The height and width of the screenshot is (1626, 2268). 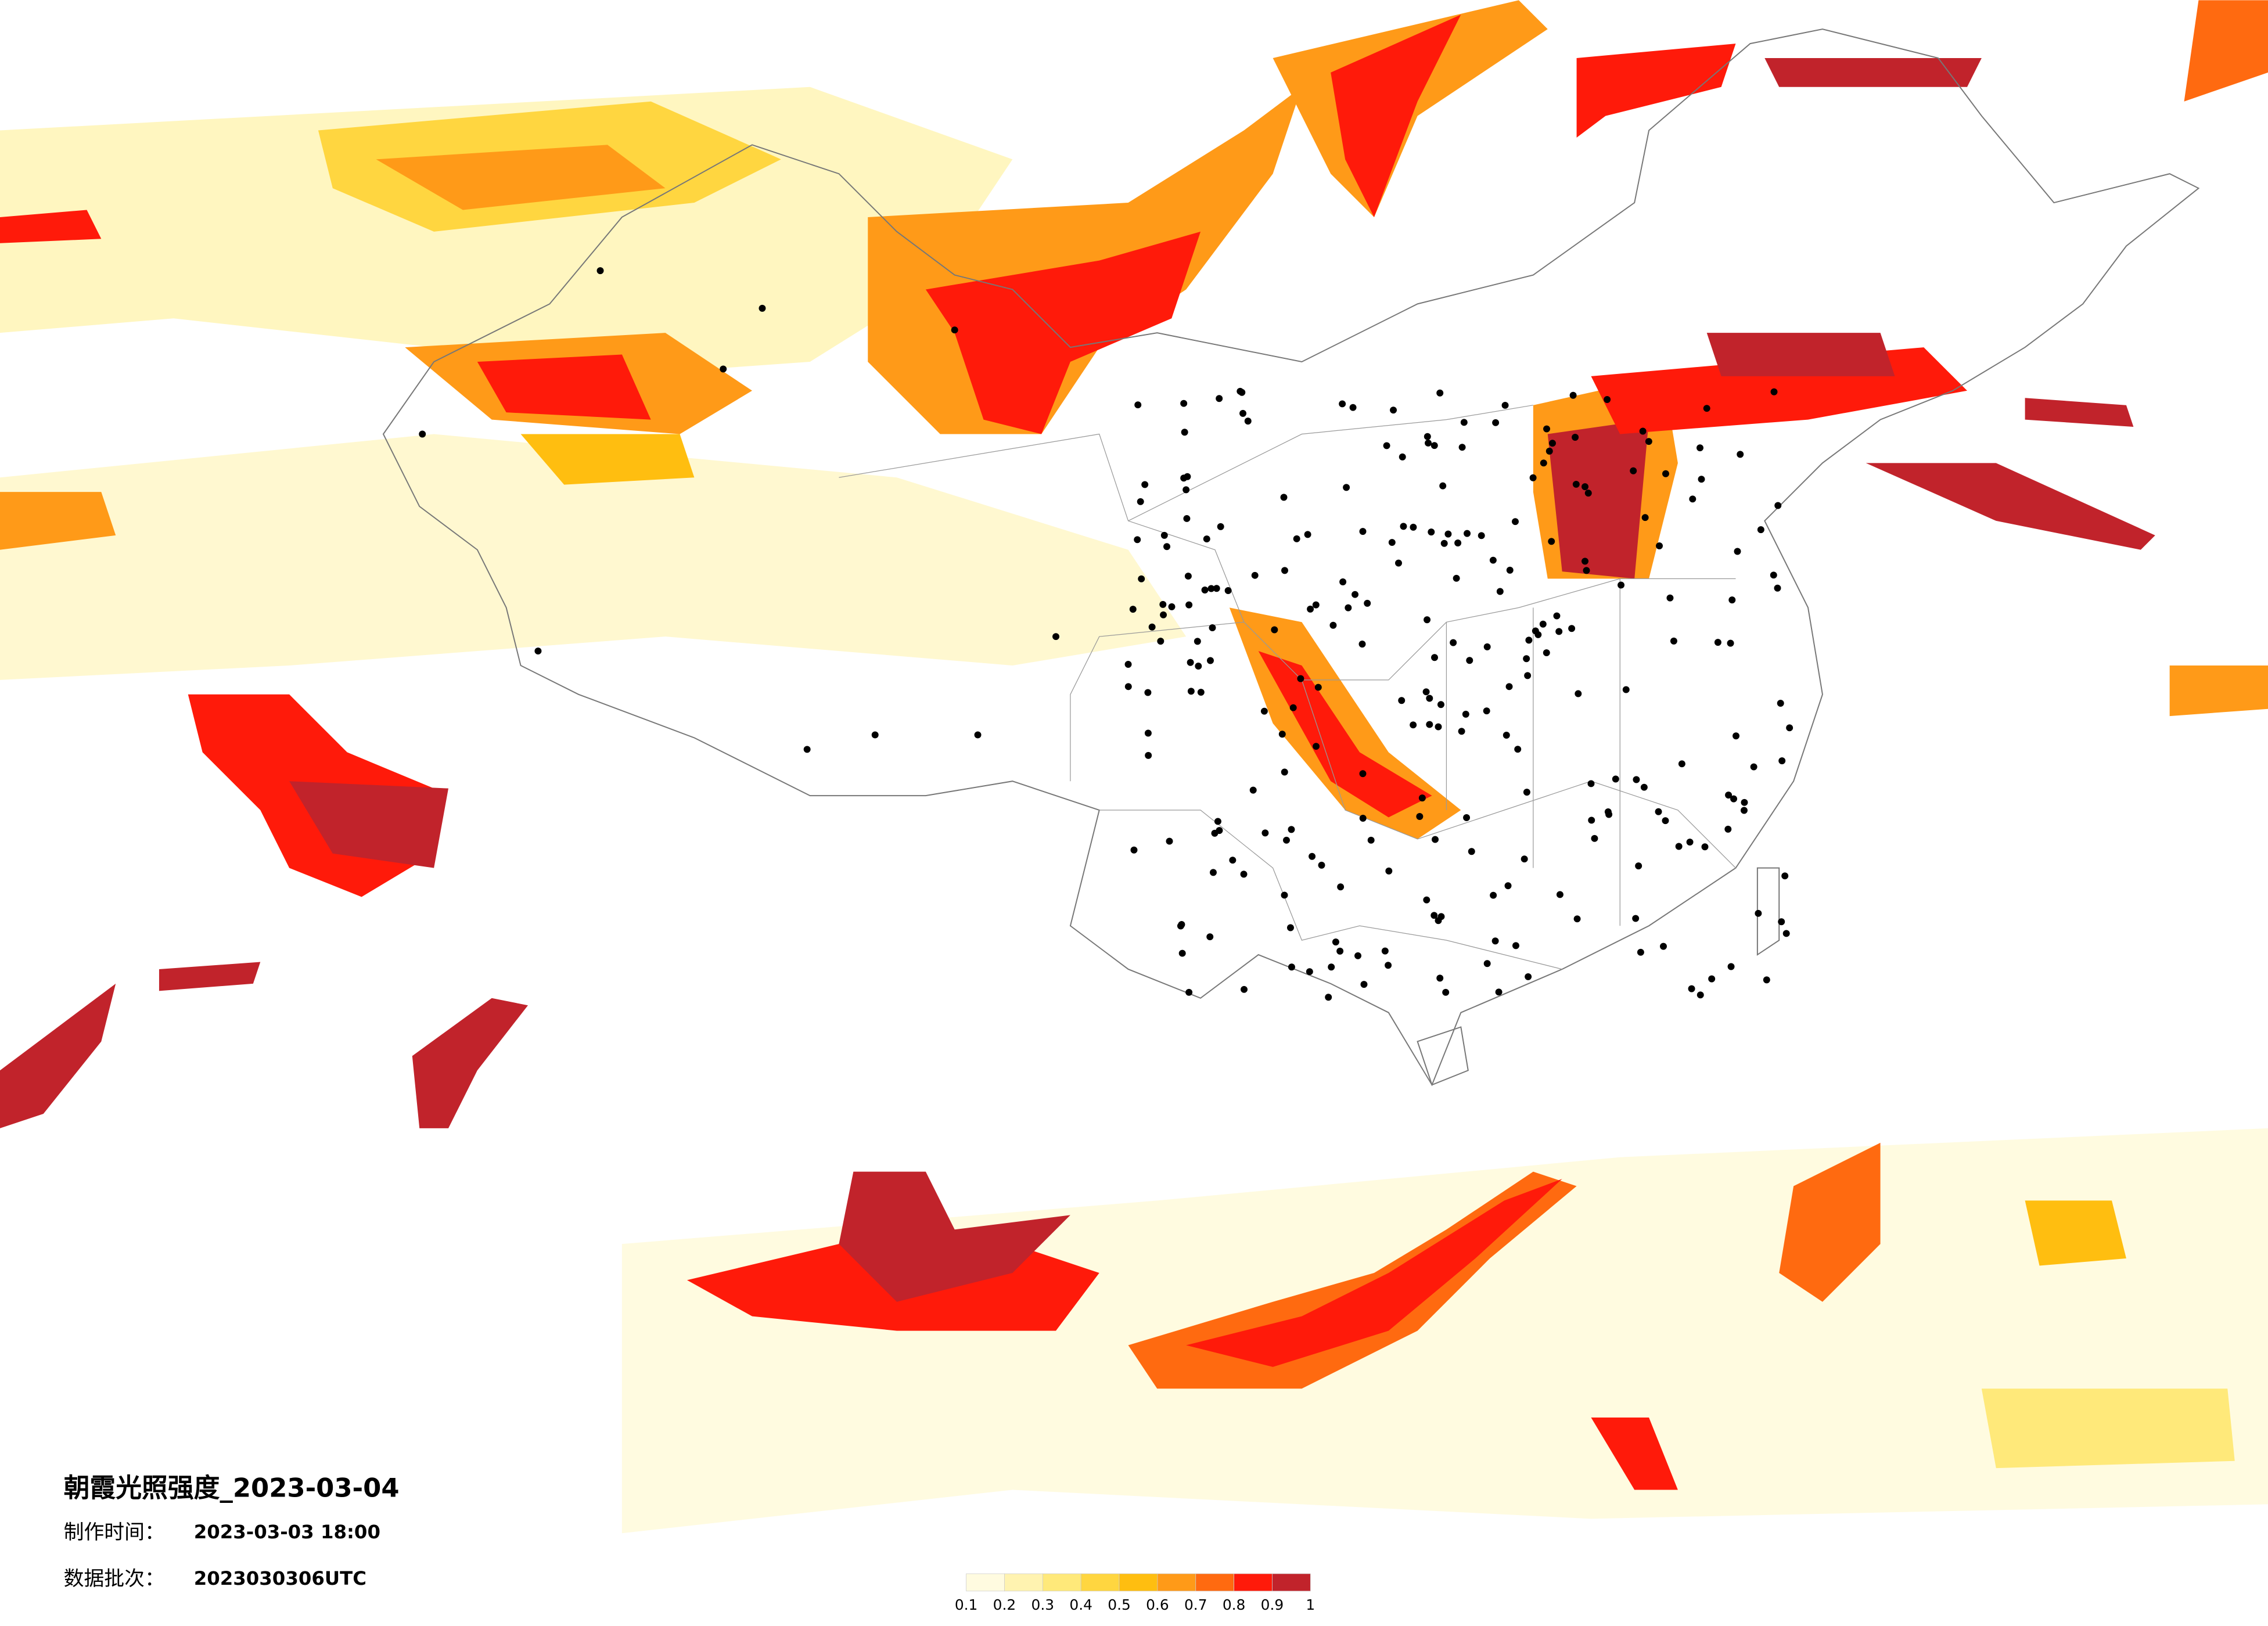 I want to click on info-value: 2023-03-03 18:00, so click(x=287, y=1532).